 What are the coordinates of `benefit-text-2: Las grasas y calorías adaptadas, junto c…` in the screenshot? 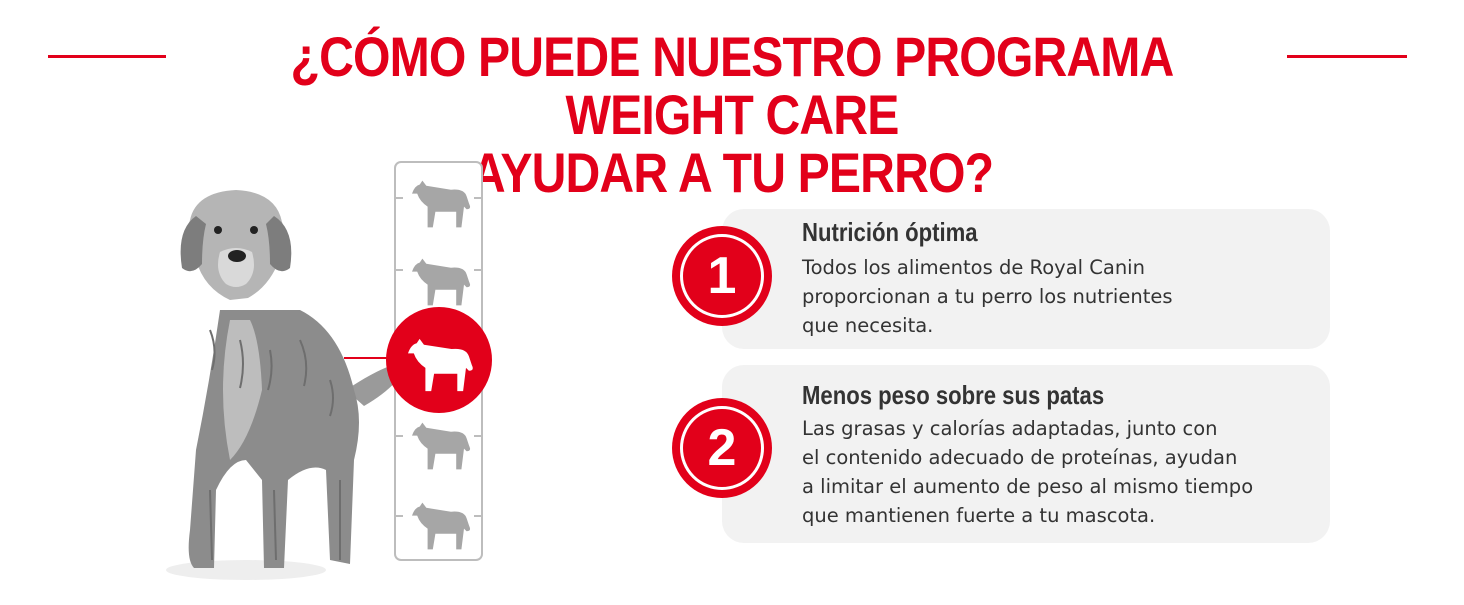 It's located at (1027, 472).